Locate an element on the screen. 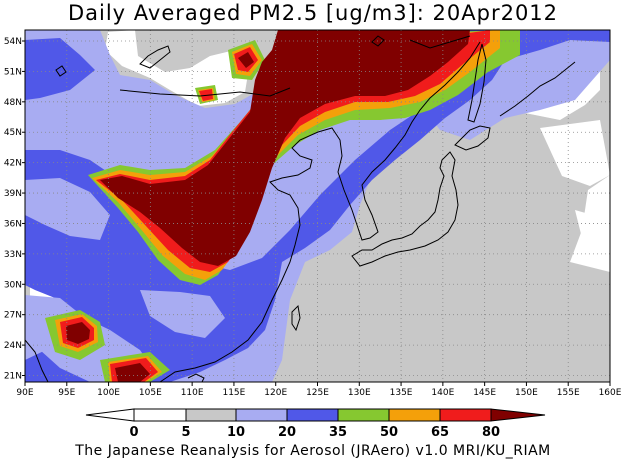 This screenshot has width=626, height=466. lon-tick-label: 95E is located at coordinates (66, 393).